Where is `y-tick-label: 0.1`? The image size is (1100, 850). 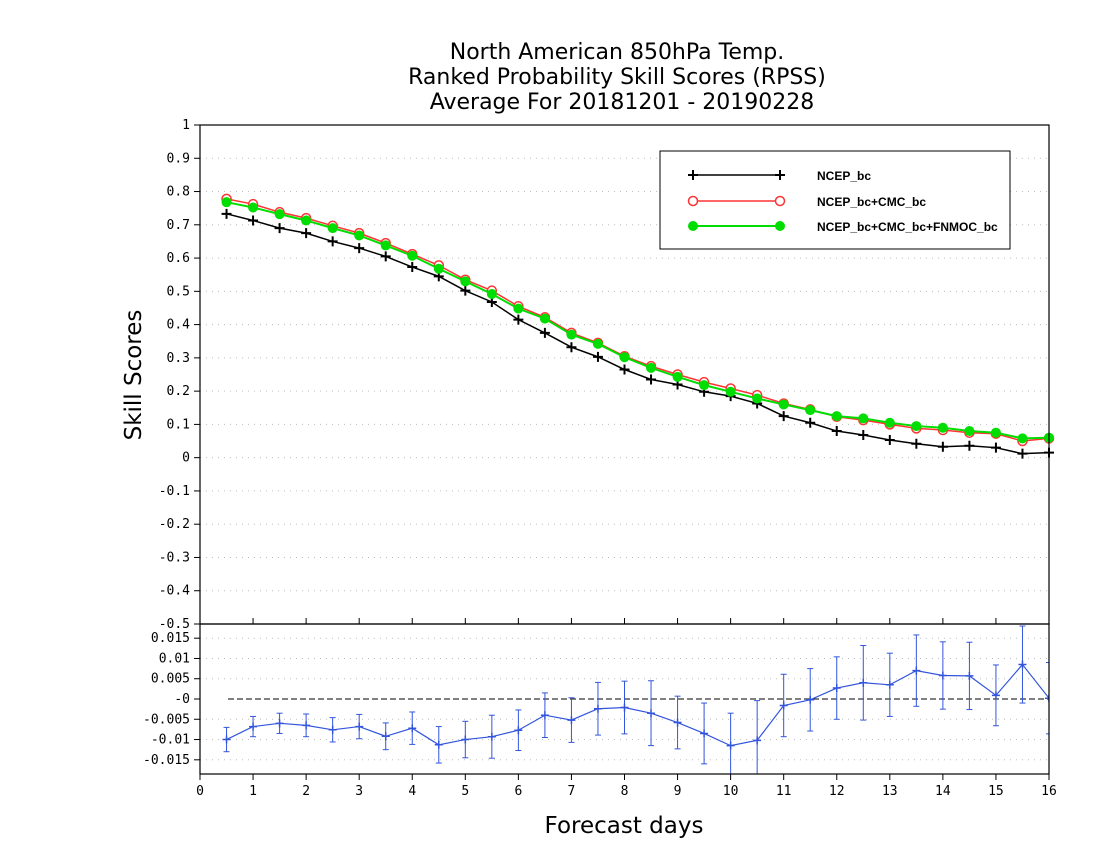 y-tick-label: 0.1 is located at coordinates (178, 424).